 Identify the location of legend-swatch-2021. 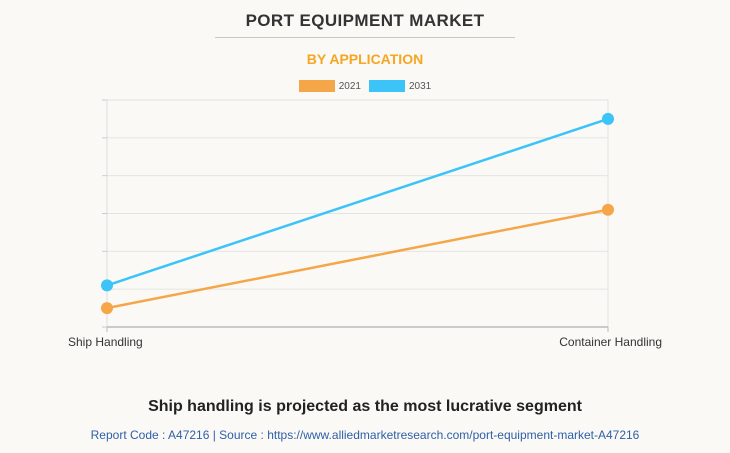
(316, 86).